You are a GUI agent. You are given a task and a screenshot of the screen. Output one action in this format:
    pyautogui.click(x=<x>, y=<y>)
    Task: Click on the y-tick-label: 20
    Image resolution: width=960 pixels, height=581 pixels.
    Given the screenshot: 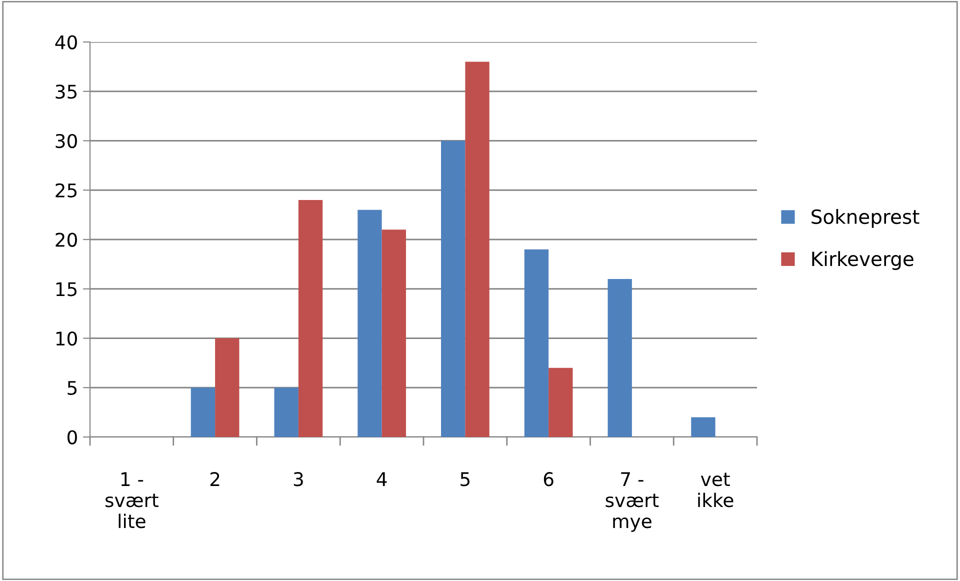 What is the action you would take?
    pyautogui.click(x=66, y=239)
    